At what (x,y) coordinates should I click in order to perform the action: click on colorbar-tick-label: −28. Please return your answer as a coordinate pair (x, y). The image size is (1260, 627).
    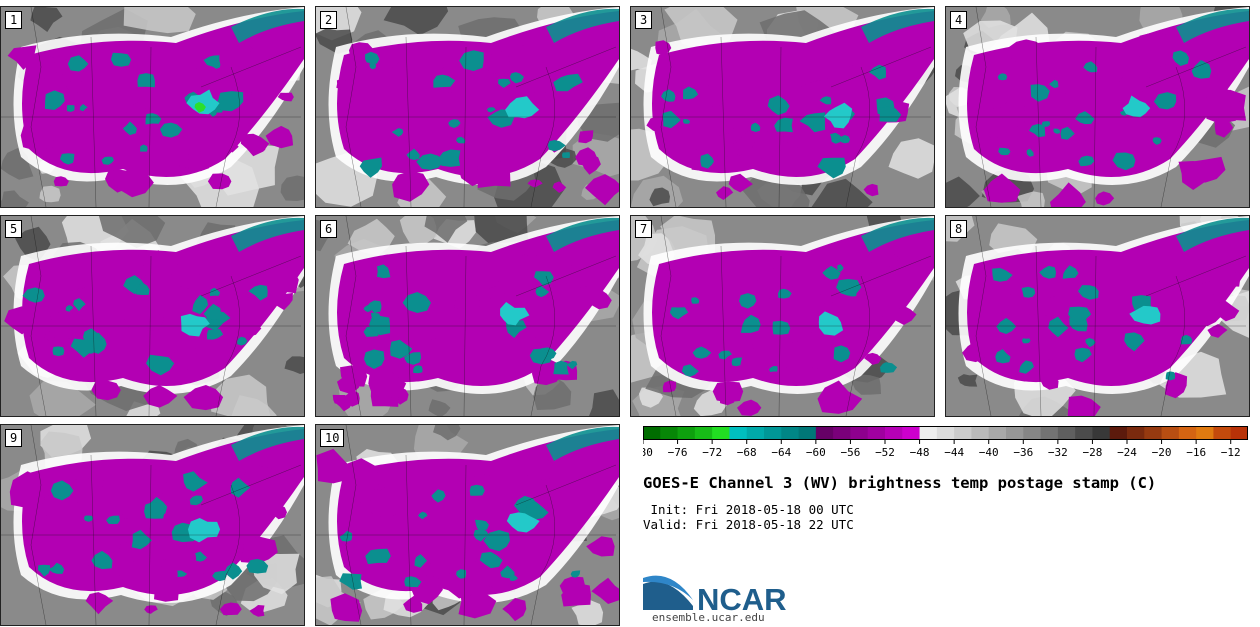
    Looking at the image, I should click on (1092, 452).